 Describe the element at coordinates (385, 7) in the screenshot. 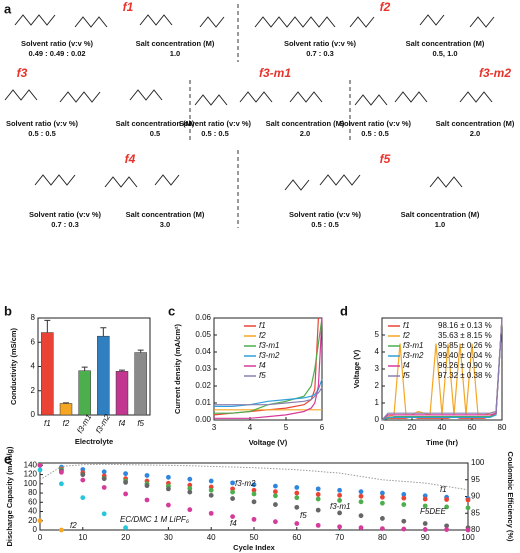

I see `formulation-name: f2` at that location.